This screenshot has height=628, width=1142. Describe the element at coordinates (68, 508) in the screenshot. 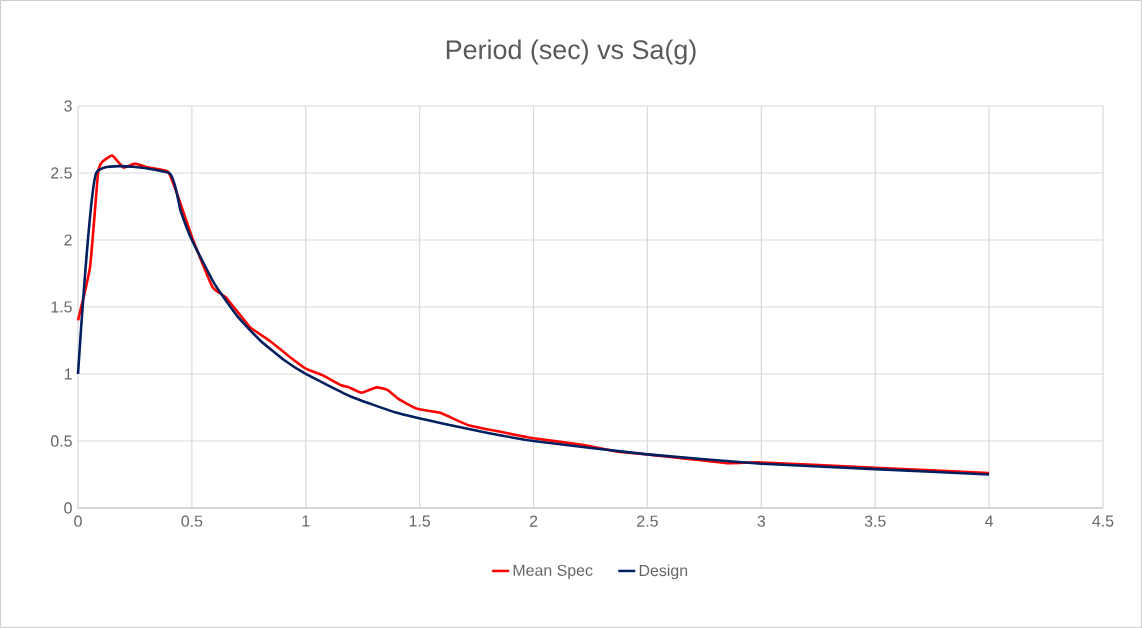

I see `y-tick-label: 0` at that location.